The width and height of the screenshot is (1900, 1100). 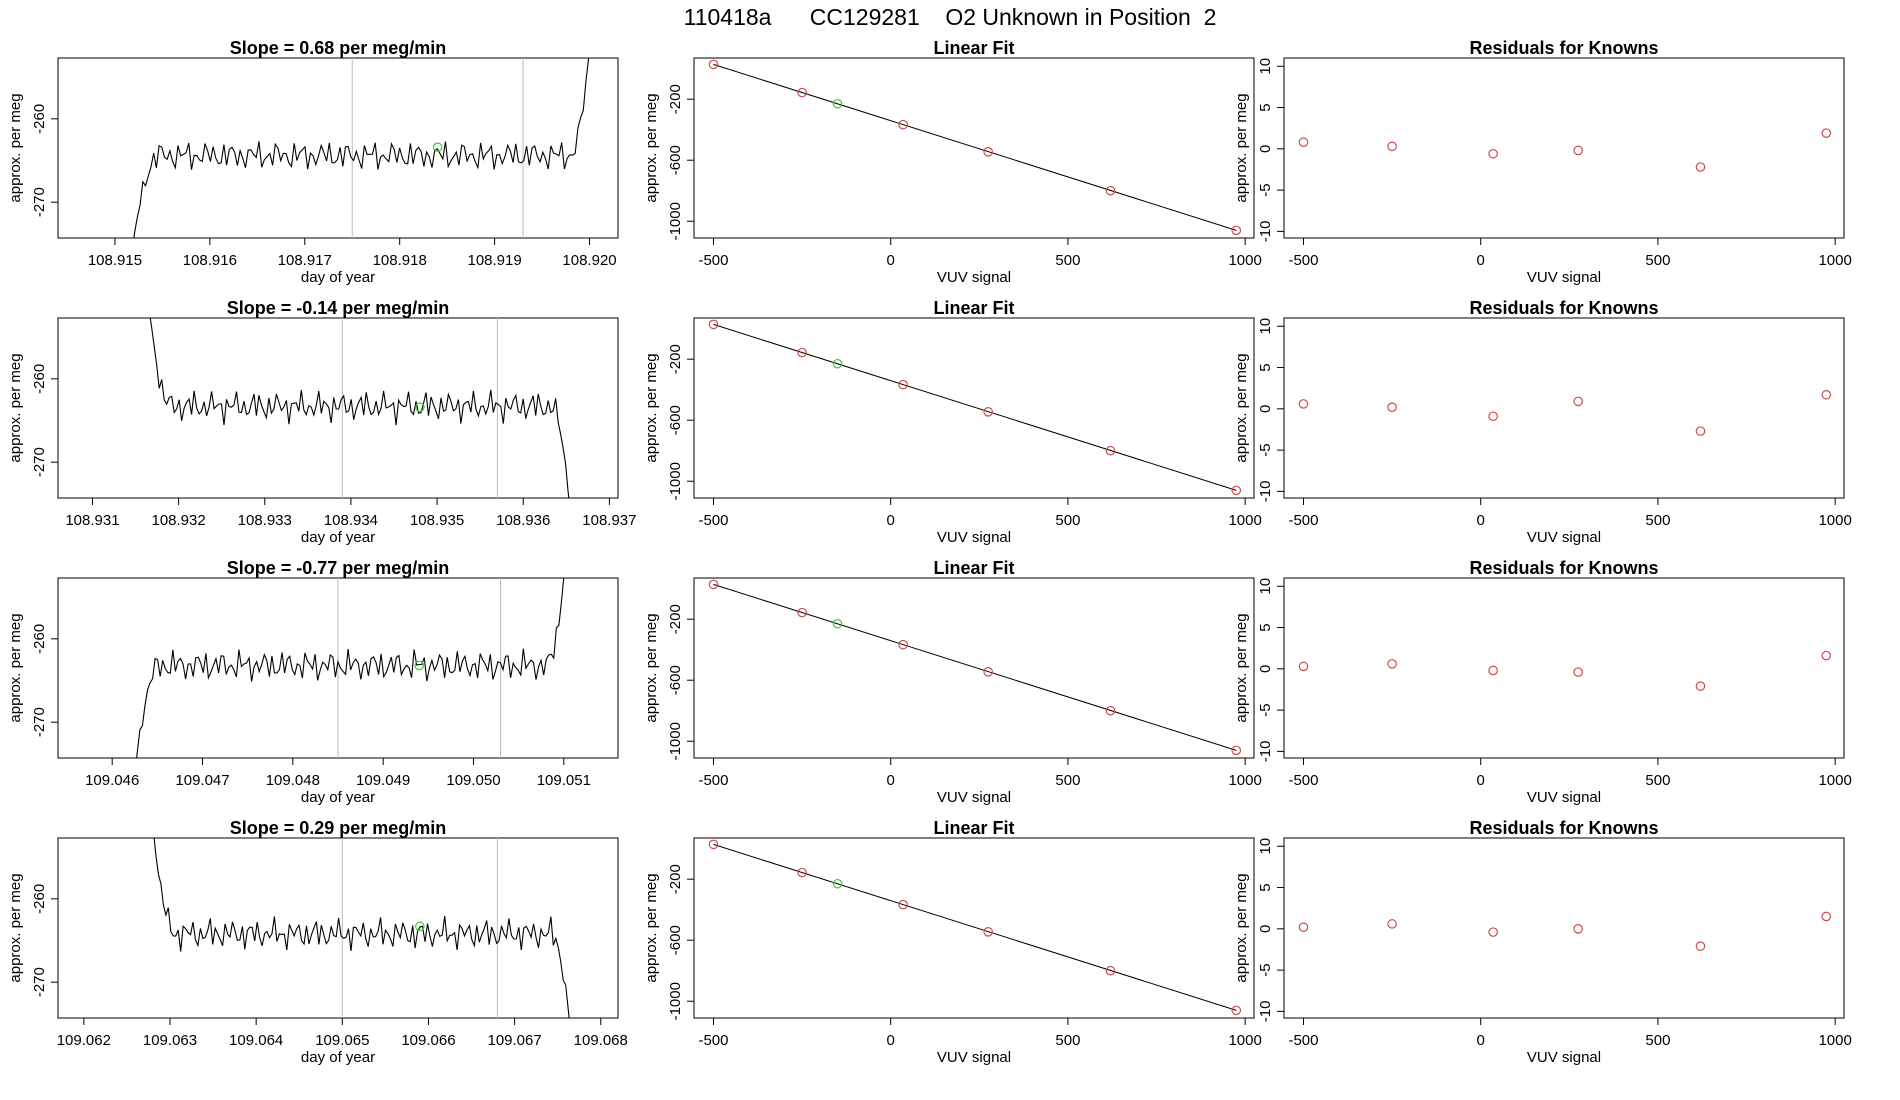 I want to click on x-tick-label: 109.051, so click(x=564, y=780).